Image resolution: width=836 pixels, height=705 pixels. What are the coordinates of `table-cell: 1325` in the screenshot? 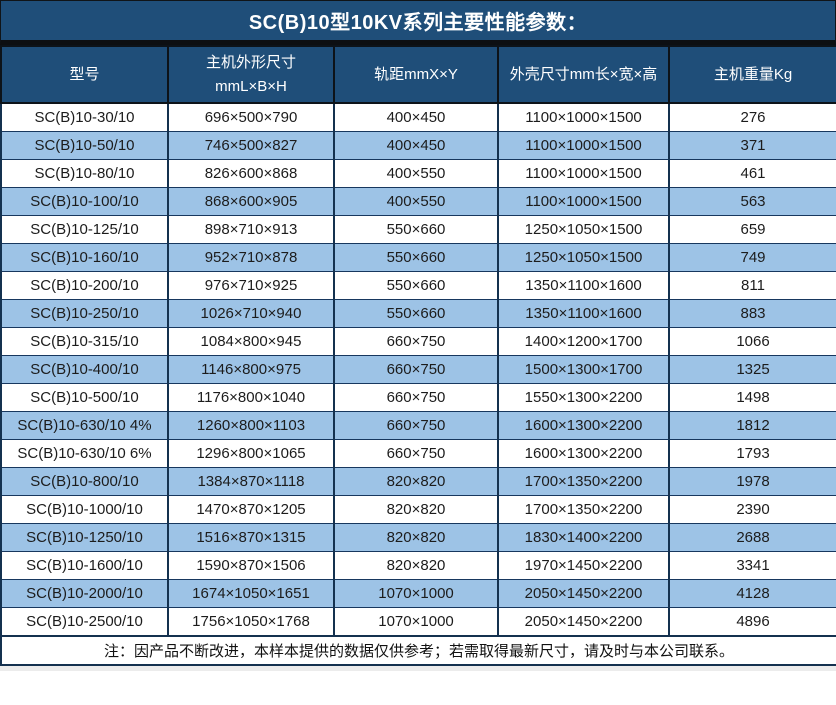 It's located at (752, 369).